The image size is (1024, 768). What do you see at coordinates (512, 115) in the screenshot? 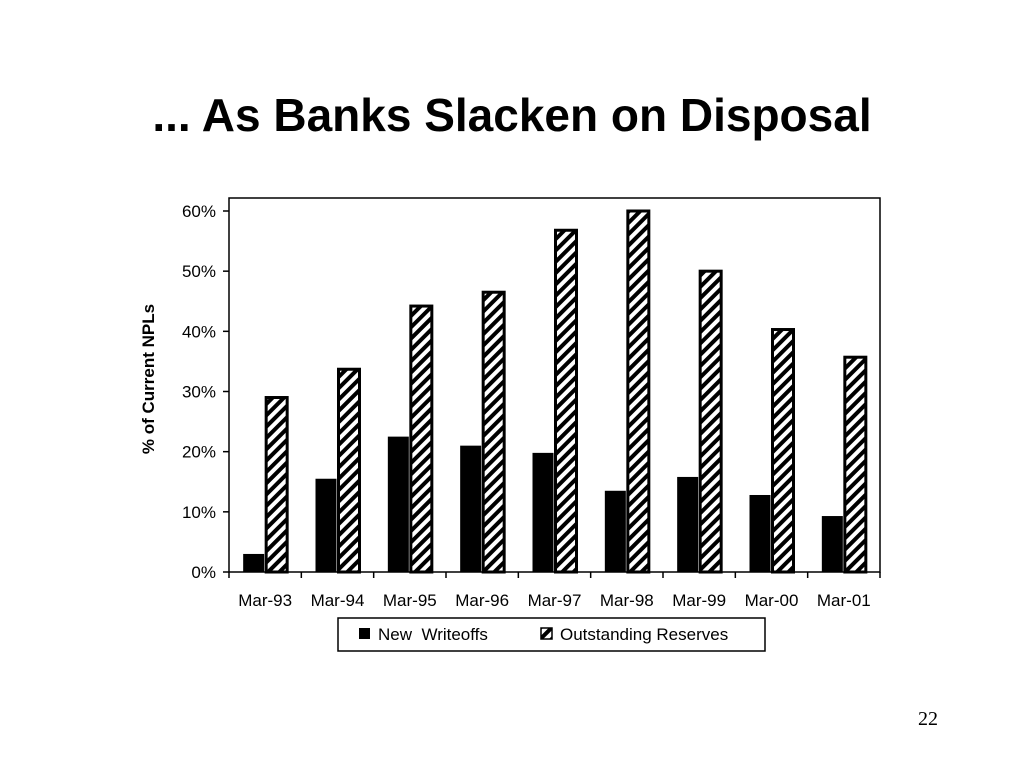
I see `slide-title: ... As Banks Slacken on Disposal` at bounding box center [512, 115].